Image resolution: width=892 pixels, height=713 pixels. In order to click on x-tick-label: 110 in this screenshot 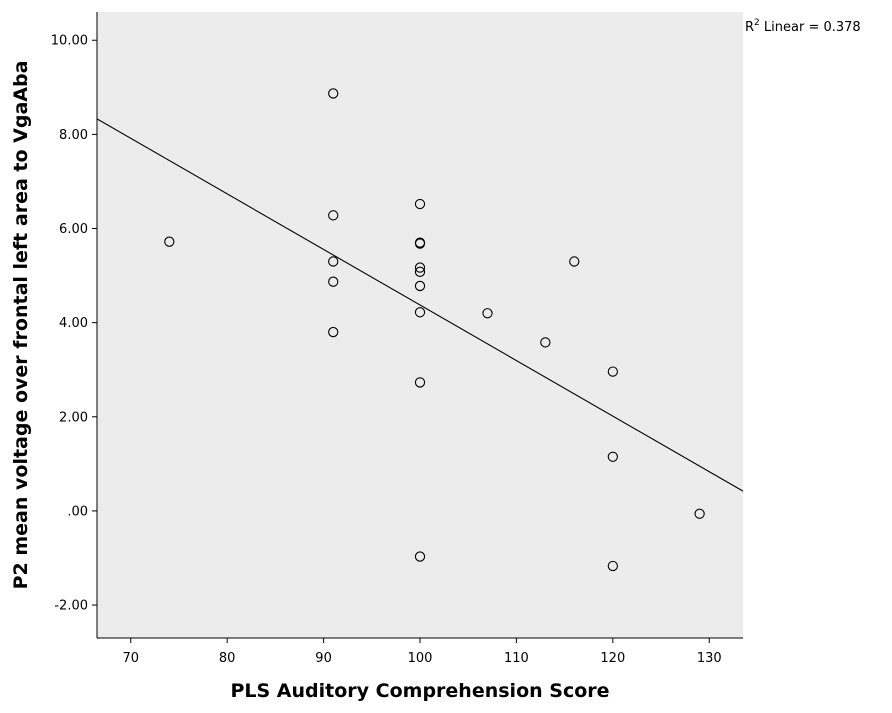, I will do `click(516, 658)`.